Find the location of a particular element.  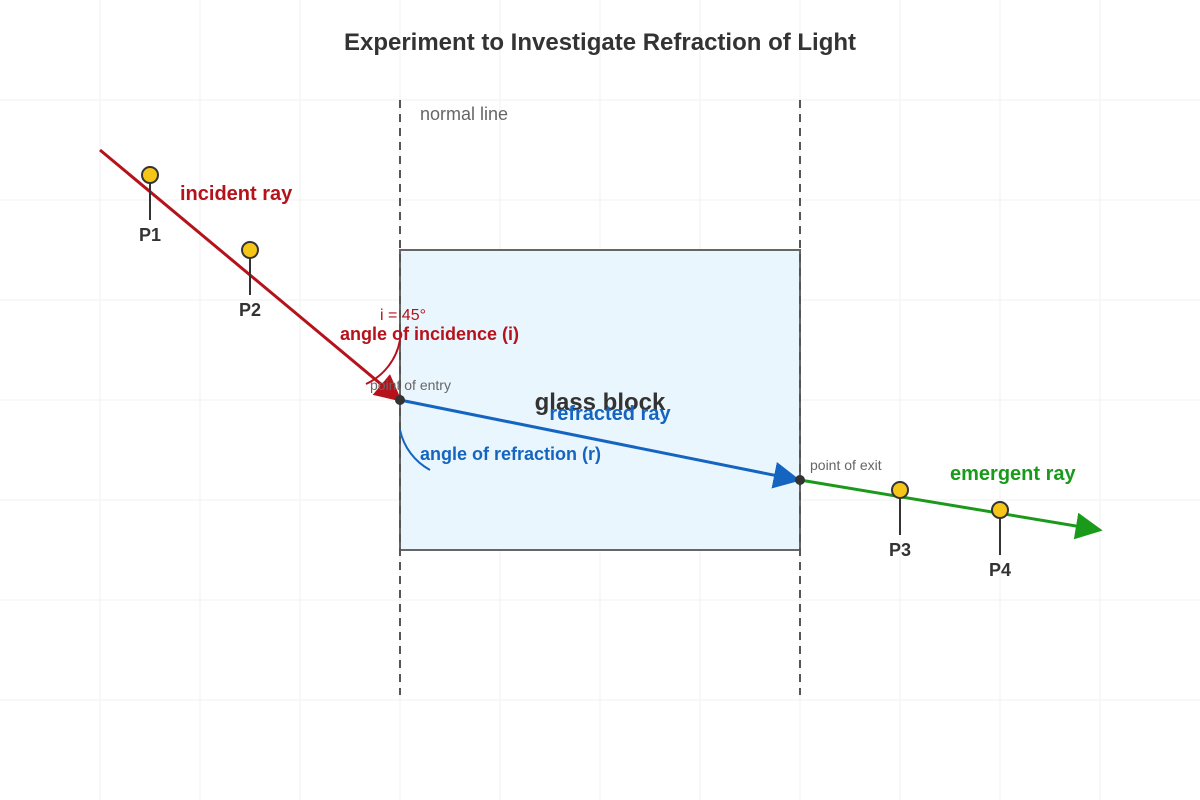

pin-p2: P2 is located at coordinates (250, 280).